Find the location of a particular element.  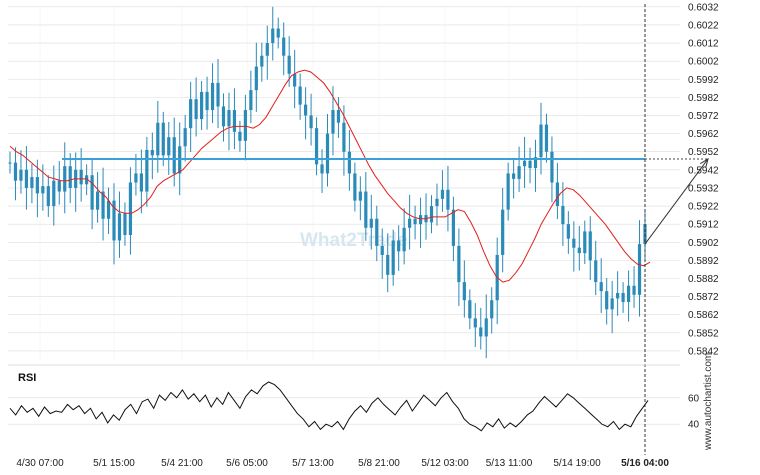

price-tick-label: 0.5902 is located at coordinates (703, 243).